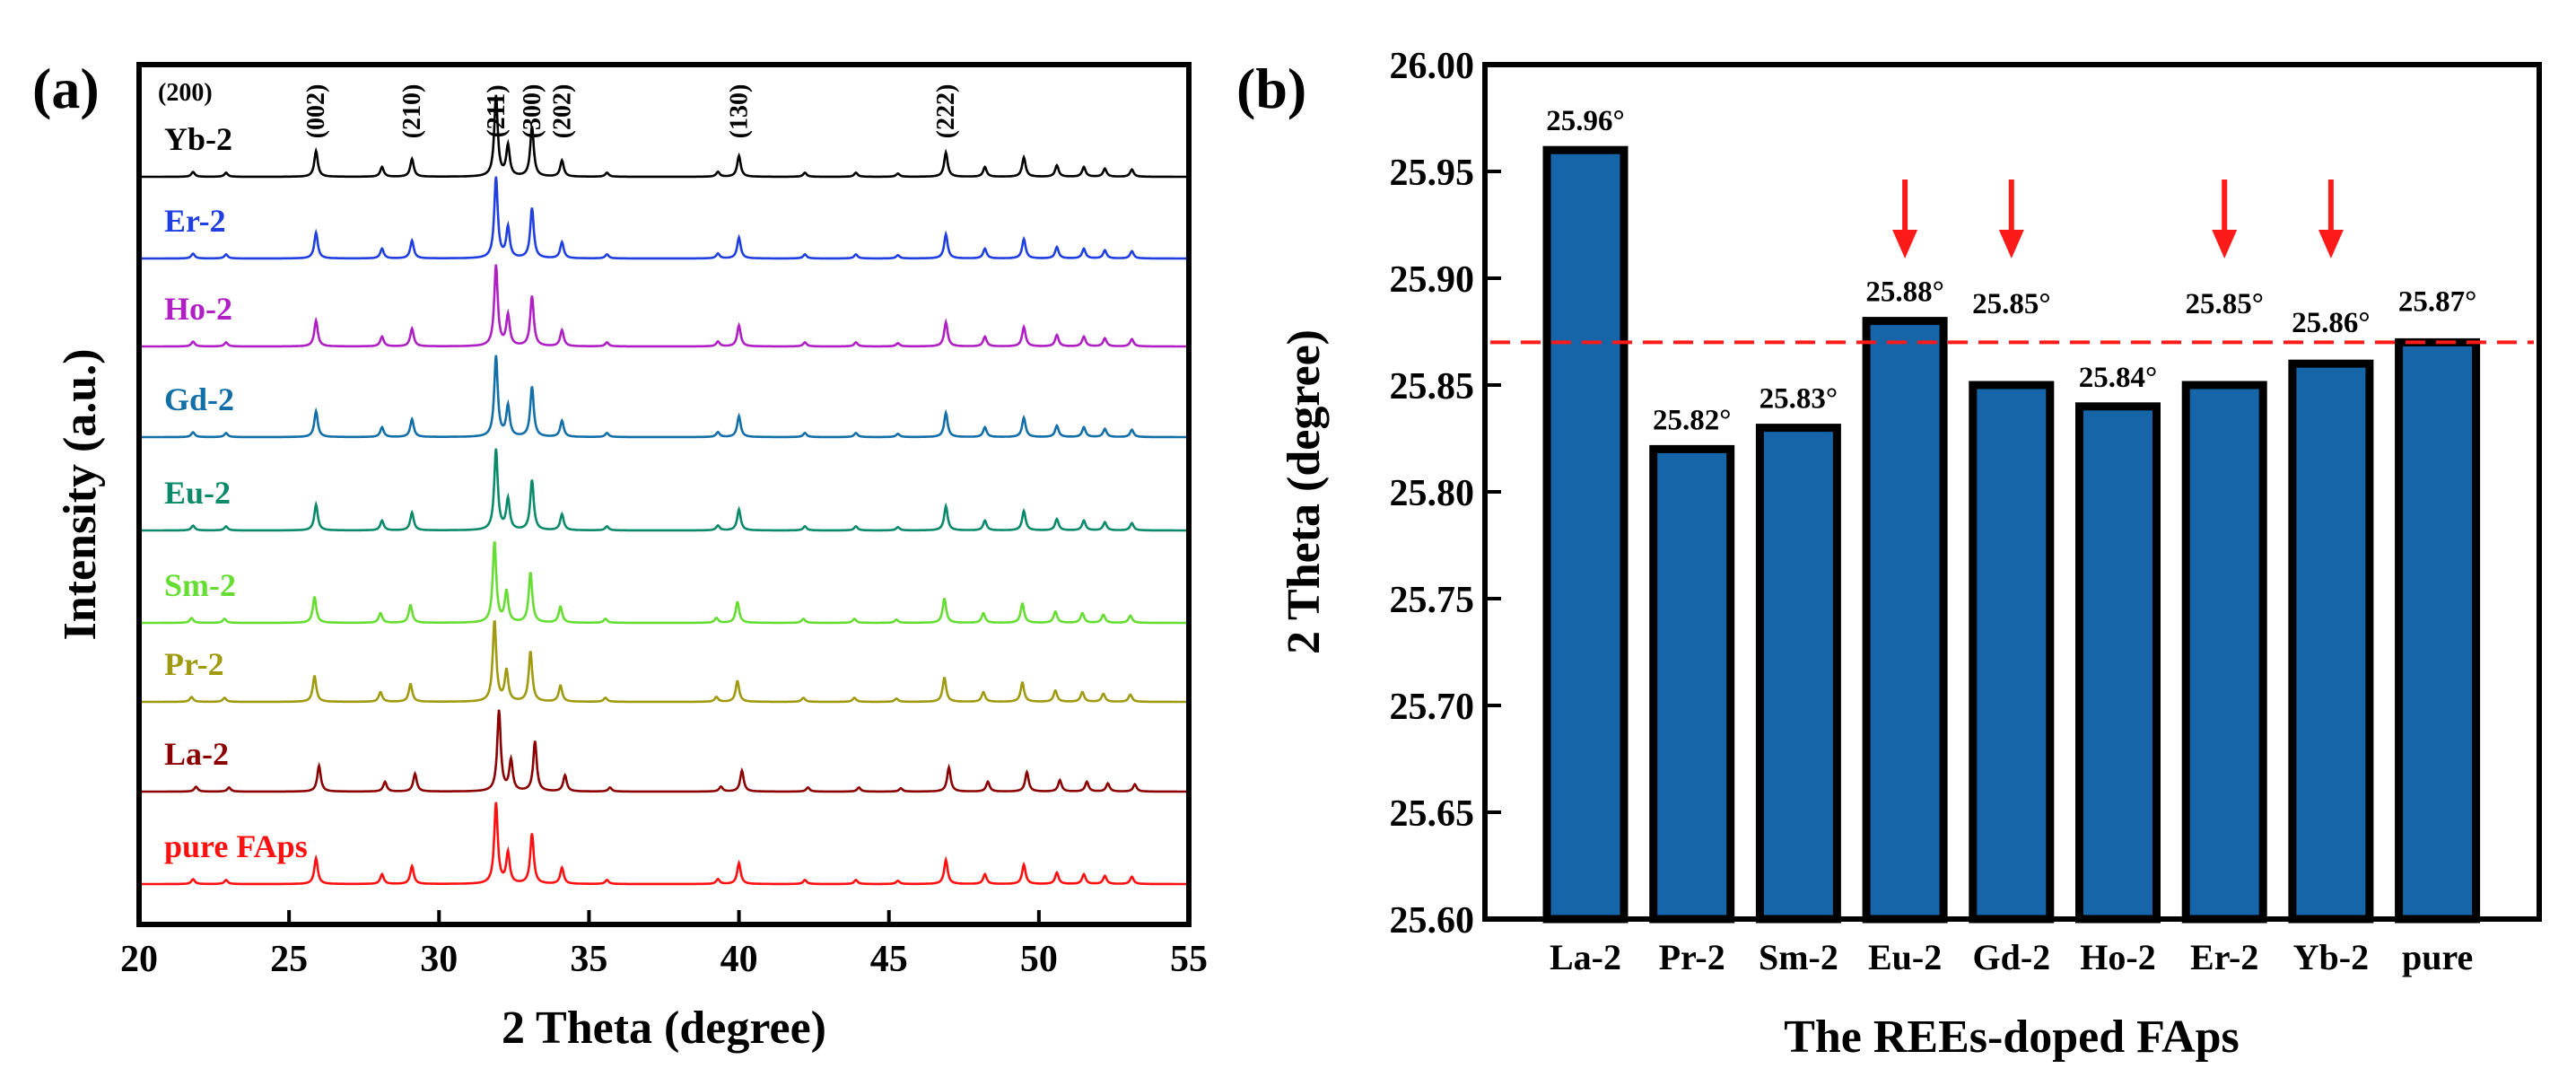  What do you see at coordinates (197, 493) in the screenshot?
I see `series-label: Eu-2` at bounding box center [197, 493].